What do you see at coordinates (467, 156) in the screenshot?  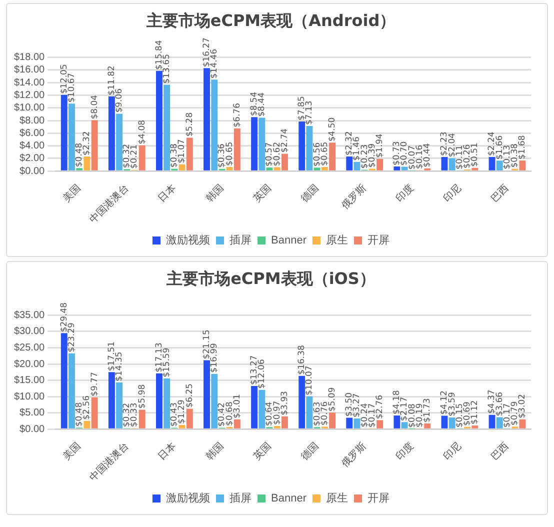 I see `data-label: $0.26` at bounding box center [467, 156].